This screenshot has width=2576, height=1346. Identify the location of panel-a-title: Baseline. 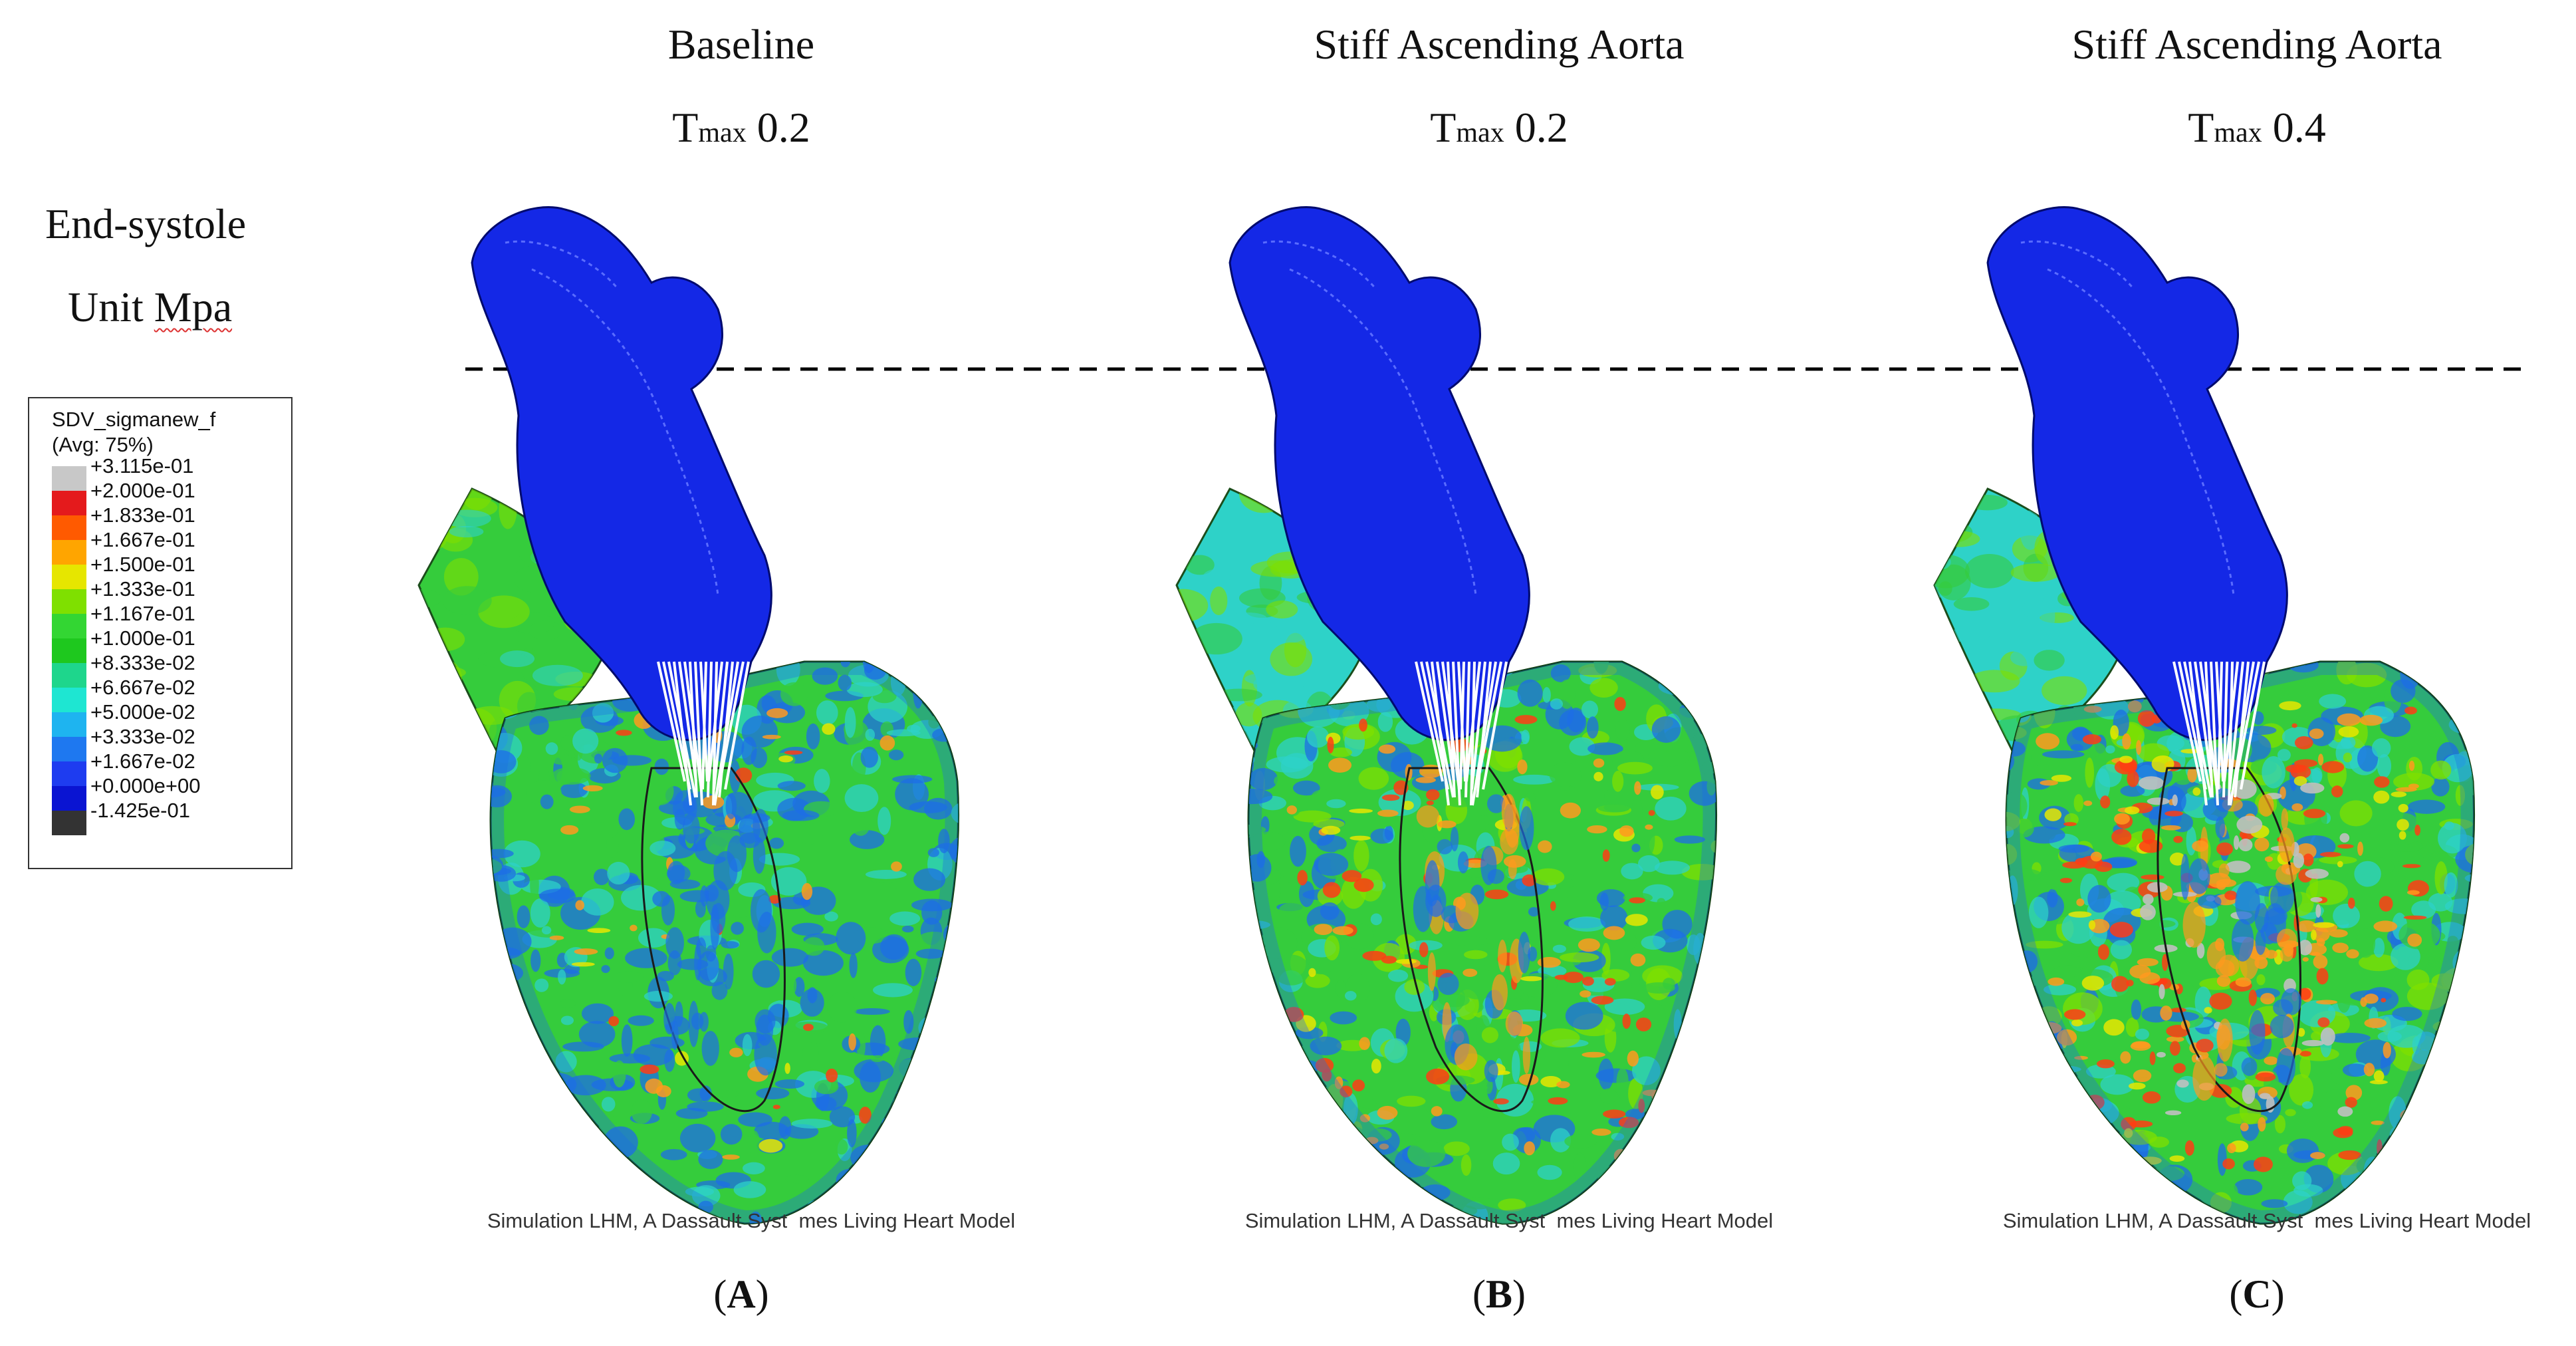
(741, 44).